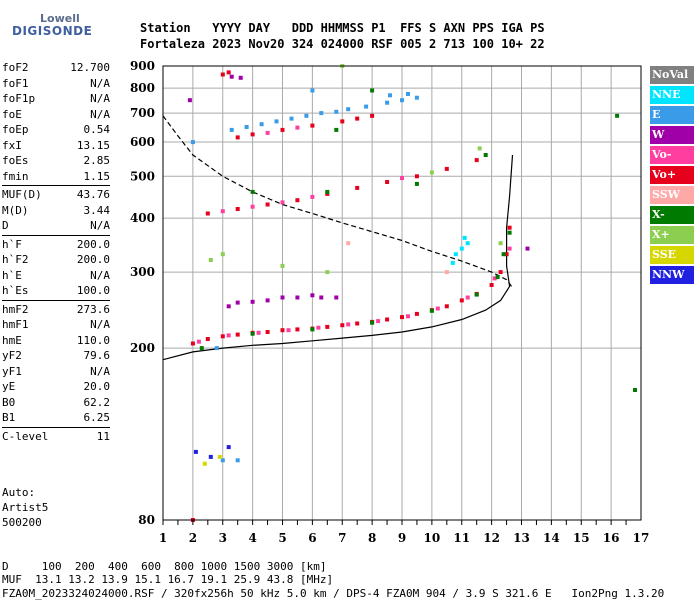  I want to click on y-tick-label: 600, so click(142, 142).